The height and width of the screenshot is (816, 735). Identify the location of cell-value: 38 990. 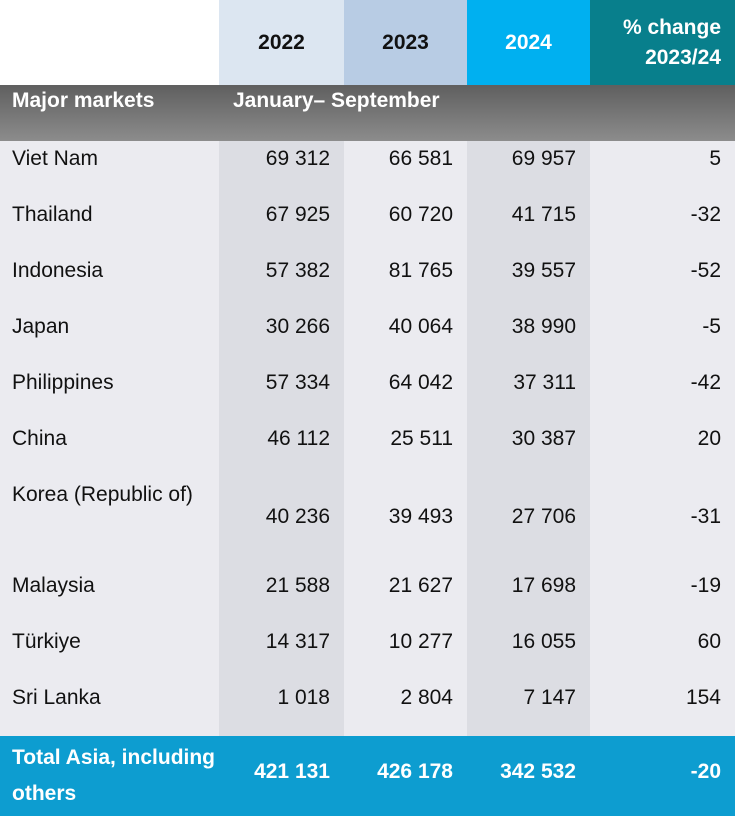
(528, 337).